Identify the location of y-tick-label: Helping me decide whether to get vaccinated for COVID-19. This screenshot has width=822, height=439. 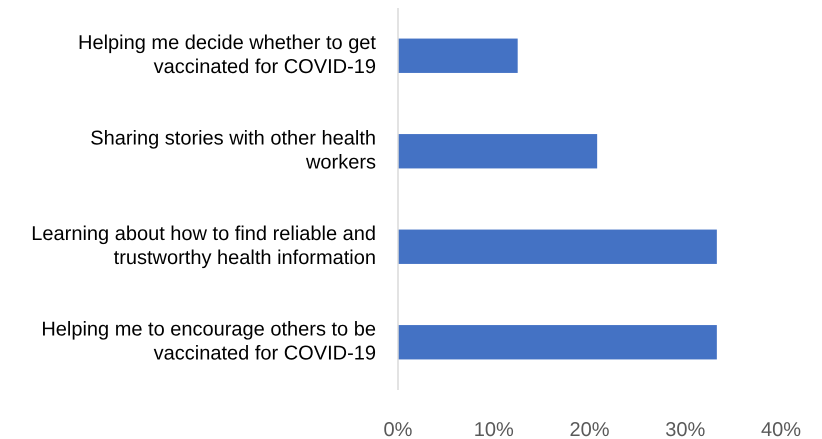
(227, 55).